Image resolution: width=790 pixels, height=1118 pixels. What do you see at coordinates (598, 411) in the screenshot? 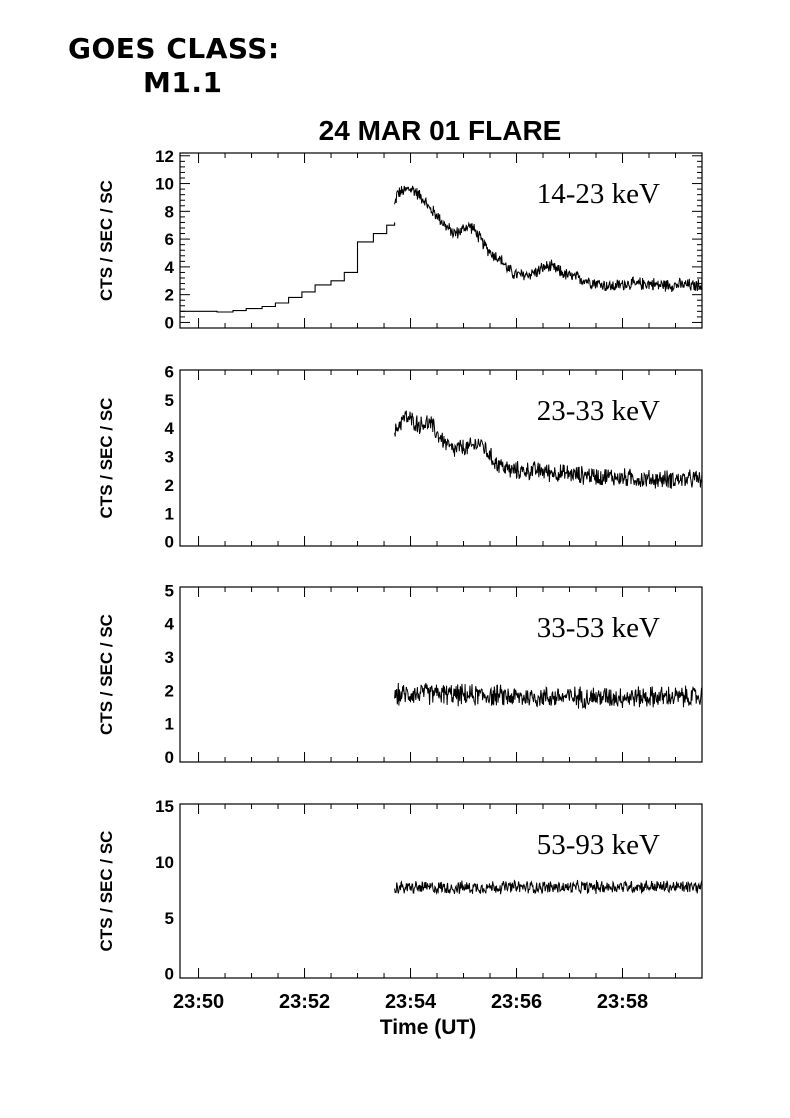
I see `energy-band-label: 23-33 keV` at bounding box center [598, 411].